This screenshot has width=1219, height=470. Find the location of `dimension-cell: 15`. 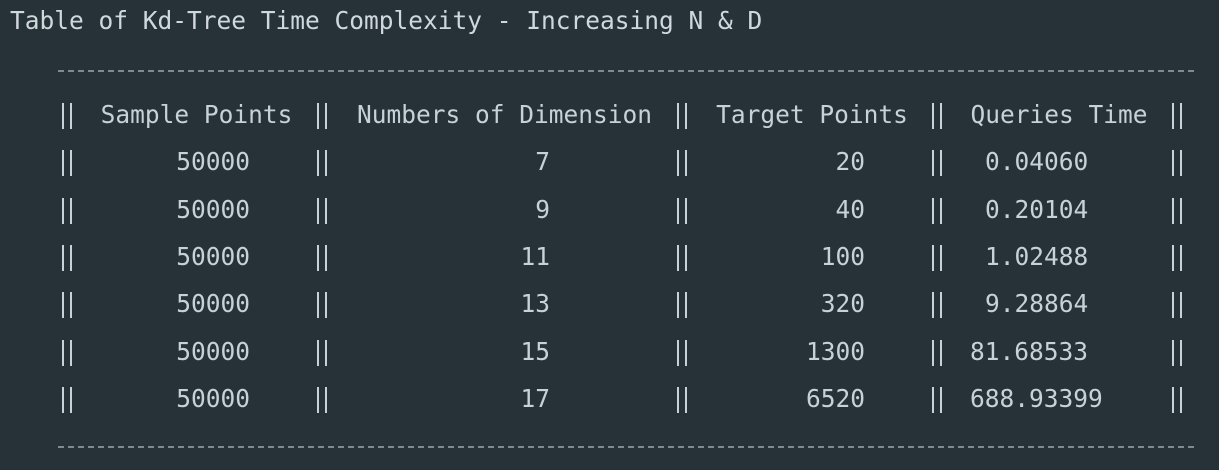

dimension-cell: 15 is located at coordinates (535, 351).